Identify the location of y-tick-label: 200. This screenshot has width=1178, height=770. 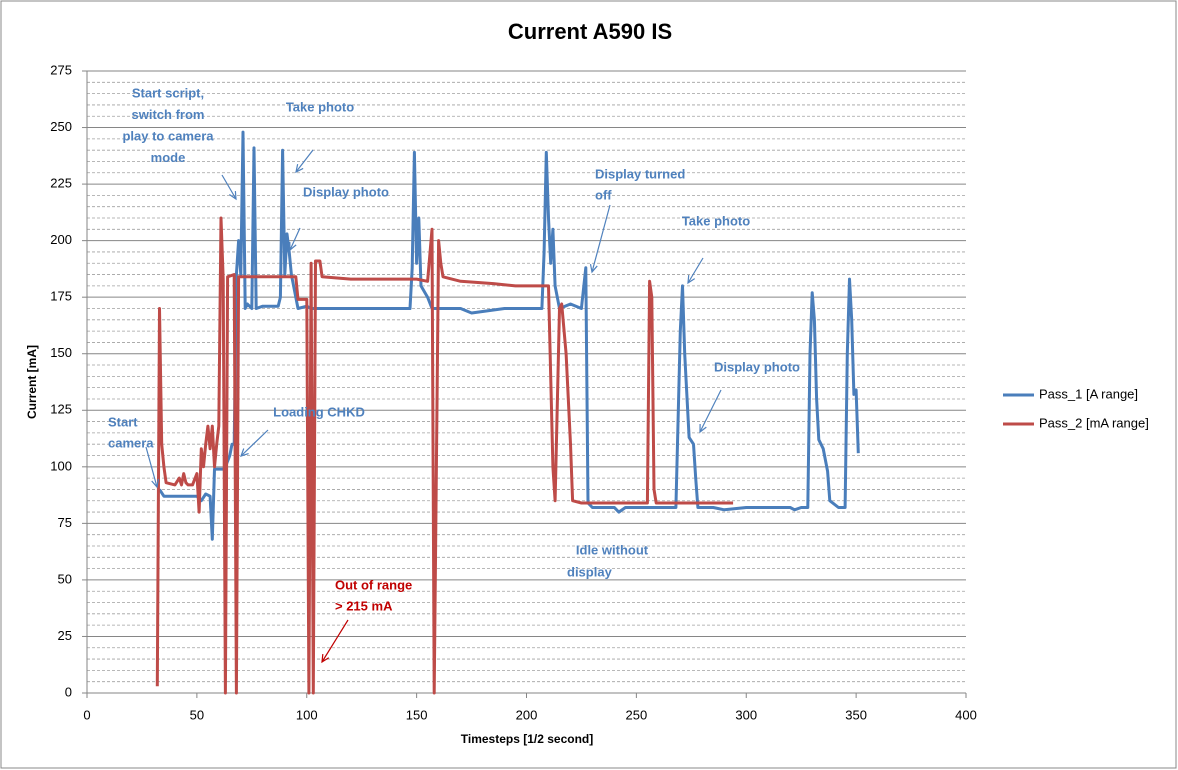
(61, 239).